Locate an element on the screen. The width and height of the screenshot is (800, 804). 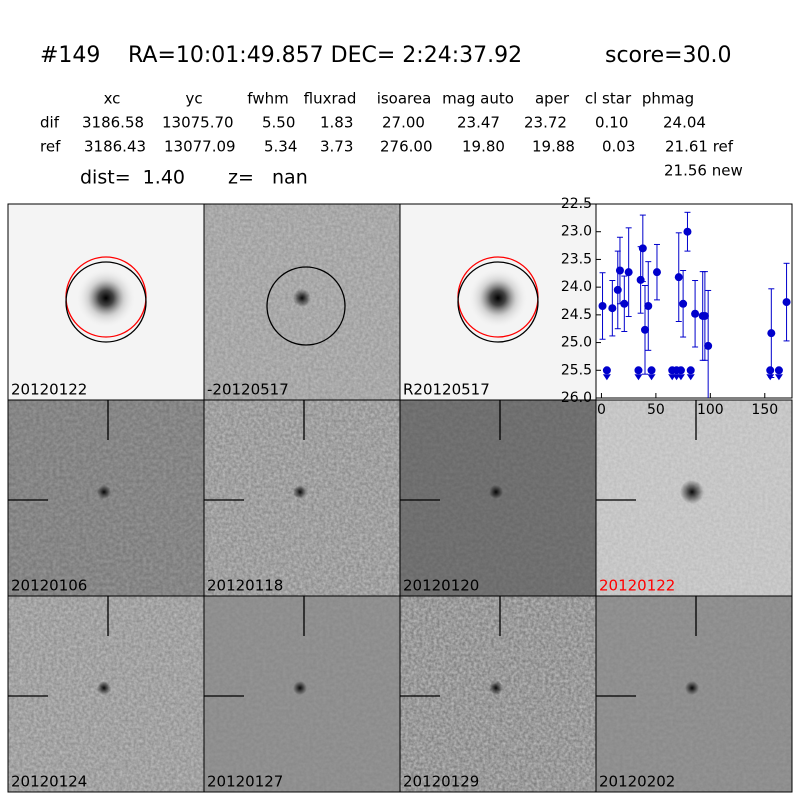
panel-label: R20120517 is located at coordinates (446, 390).